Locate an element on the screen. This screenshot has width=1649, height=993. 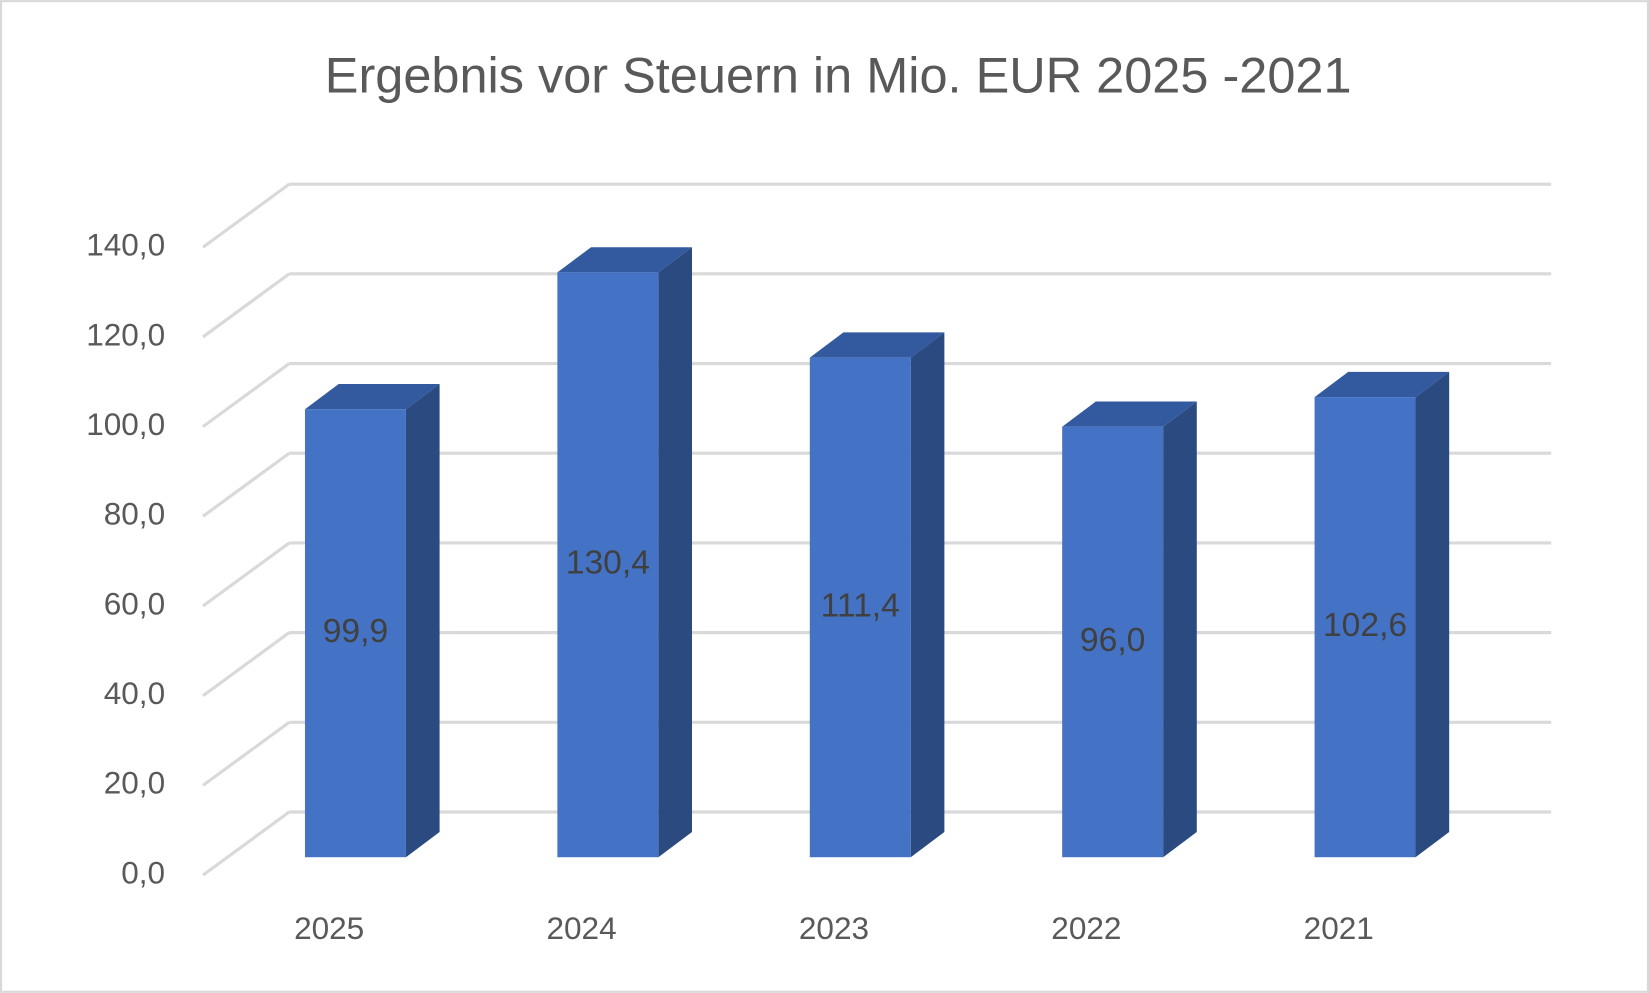
y-tick-label: 20,0 is located at coordinates (134, 783).